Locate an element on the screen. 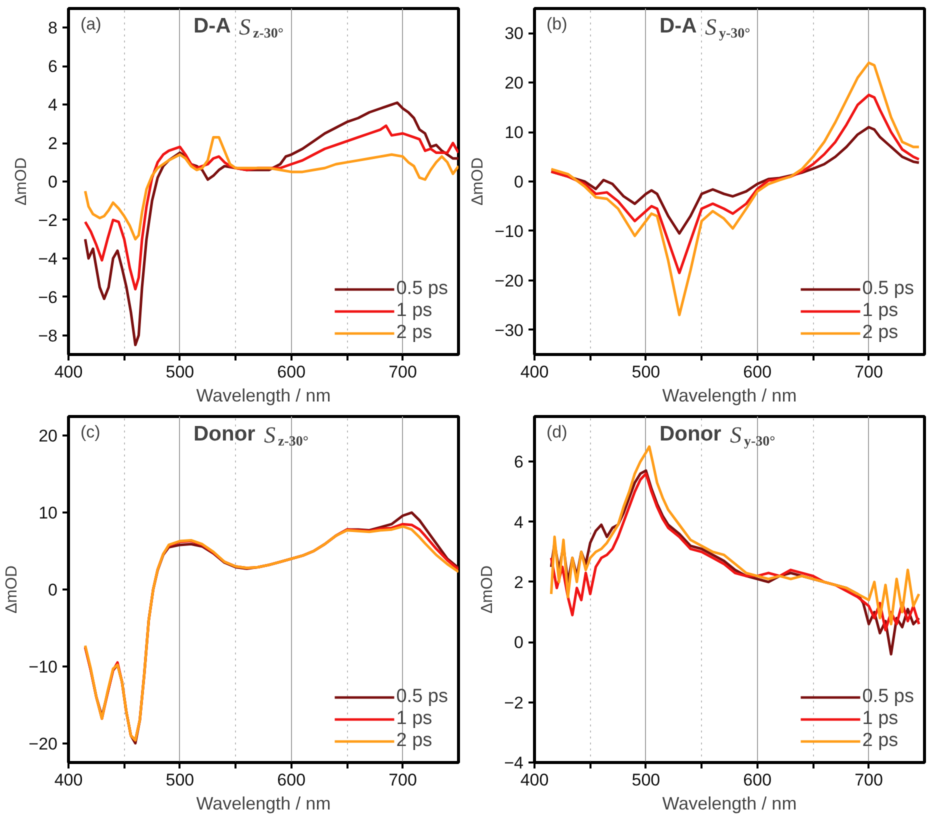 The image size is (938, 822). y-tick-label: 30 is located at coordinates (514, 34).